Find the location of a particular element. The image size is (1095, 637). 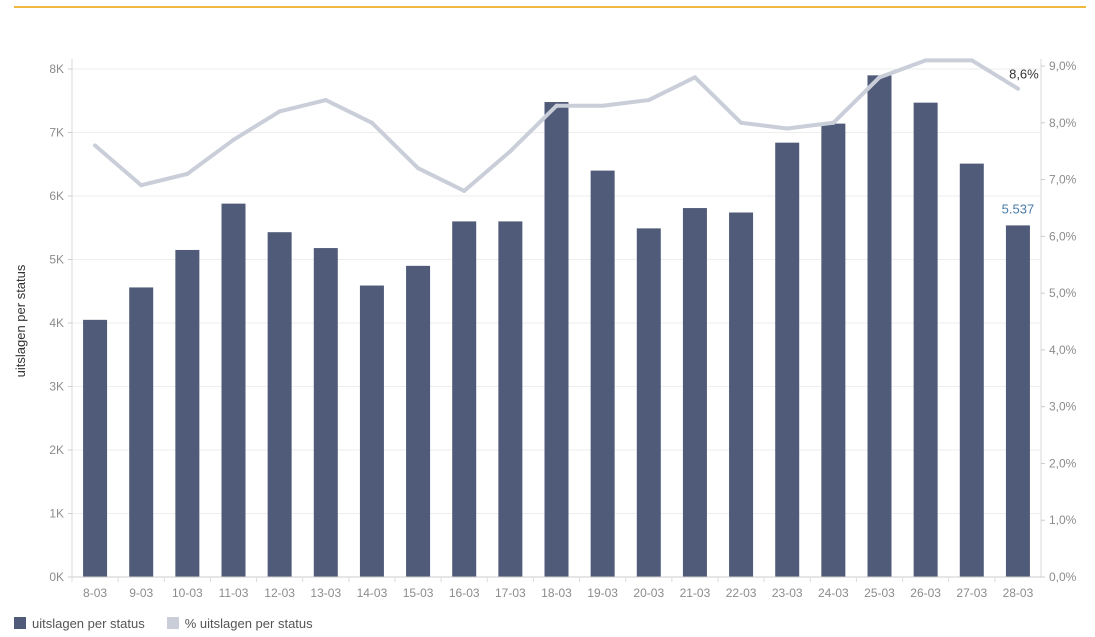

y2-tick-label: 4,0% is located at coordinates (1063, 350).